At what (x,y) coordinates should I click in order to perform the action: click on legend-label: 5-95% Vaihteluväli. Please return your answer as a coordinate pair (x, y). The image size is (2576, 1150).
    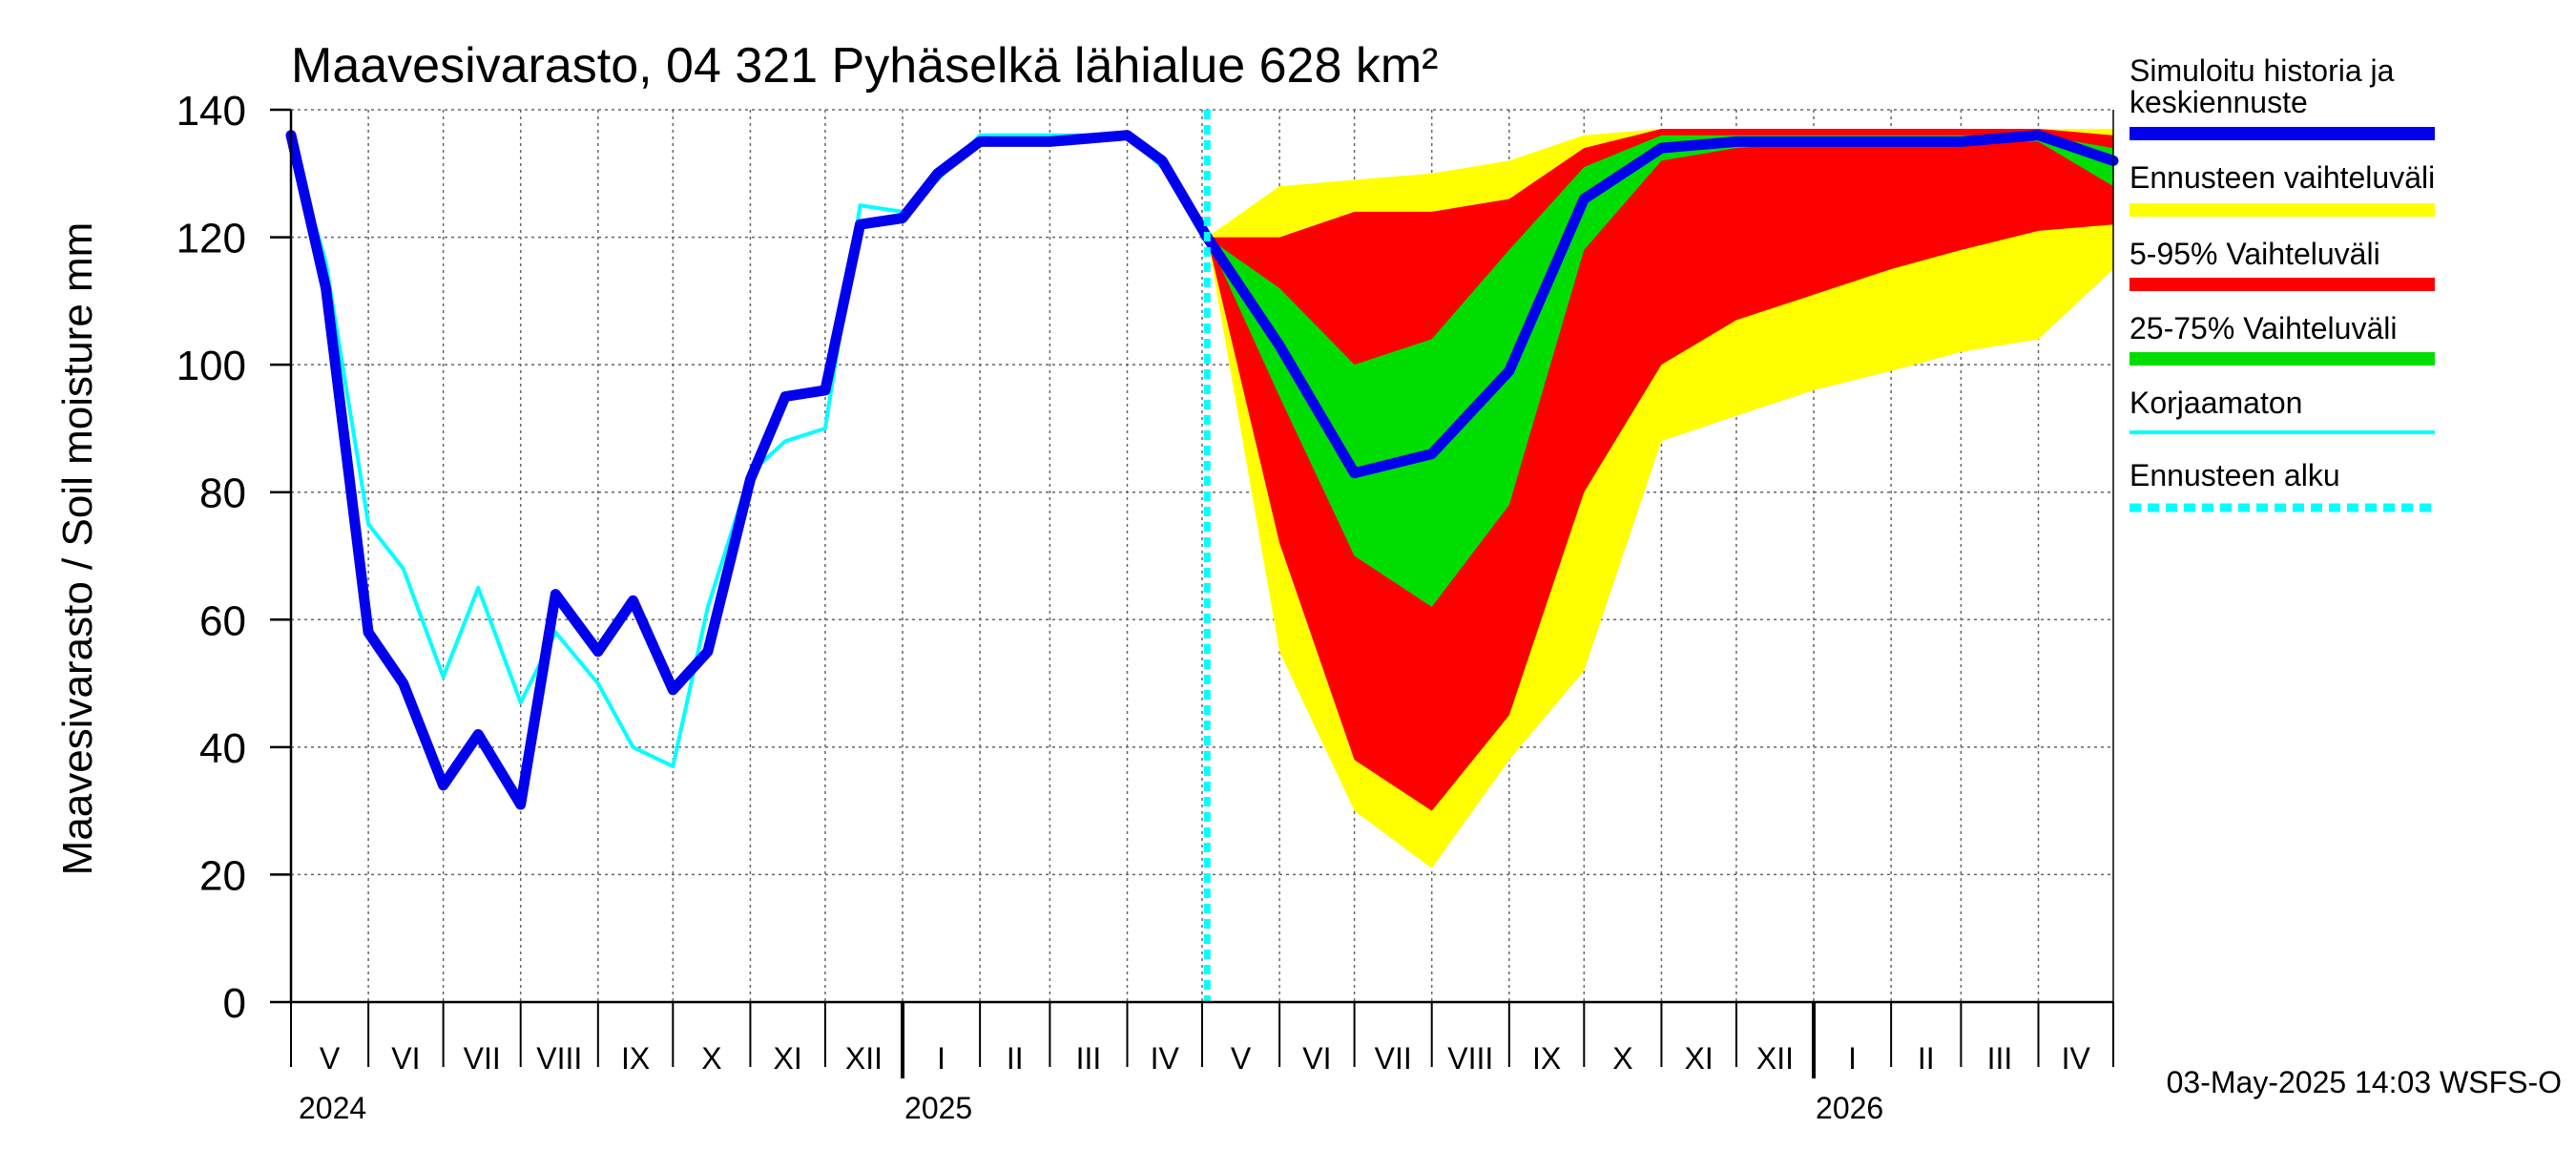
    Looking at the image, I should click on (2254, 254).